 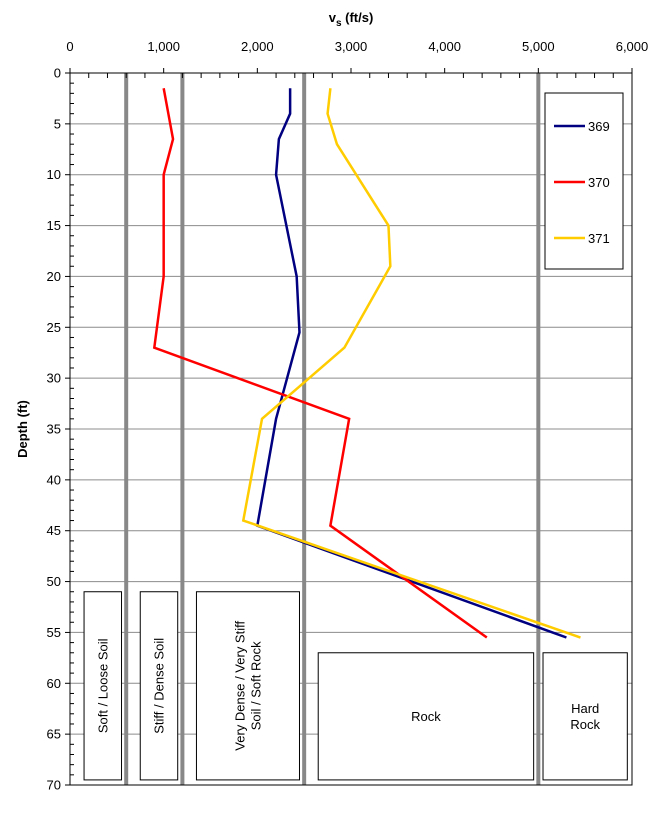 I want to click on y-tick-label: 10, so click(x=54, y=174).